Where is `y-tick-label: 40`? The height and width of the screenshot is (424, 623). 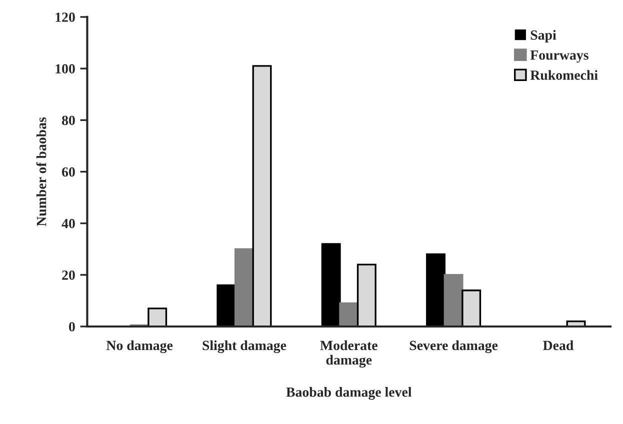
y-tick-label: 40 is located at coordinates (68, 223).